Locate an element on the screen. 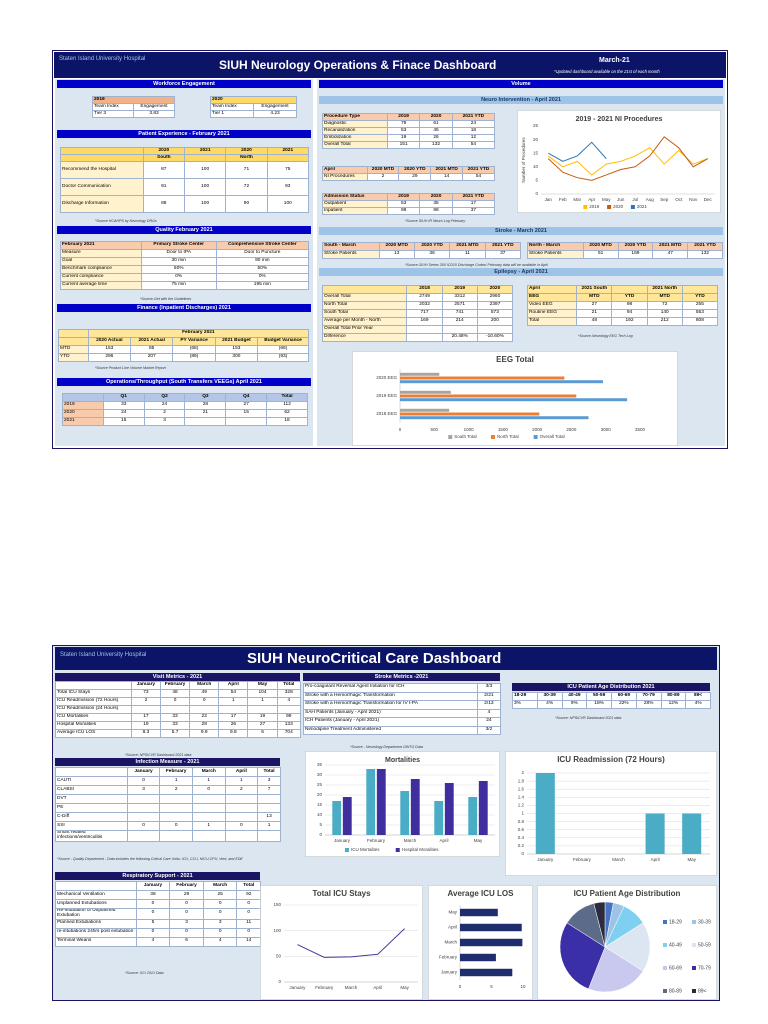 Image resolution: width=768 pixels, height=1024 pixels. table-cell: 2019 is located at coordinates (83, 405).